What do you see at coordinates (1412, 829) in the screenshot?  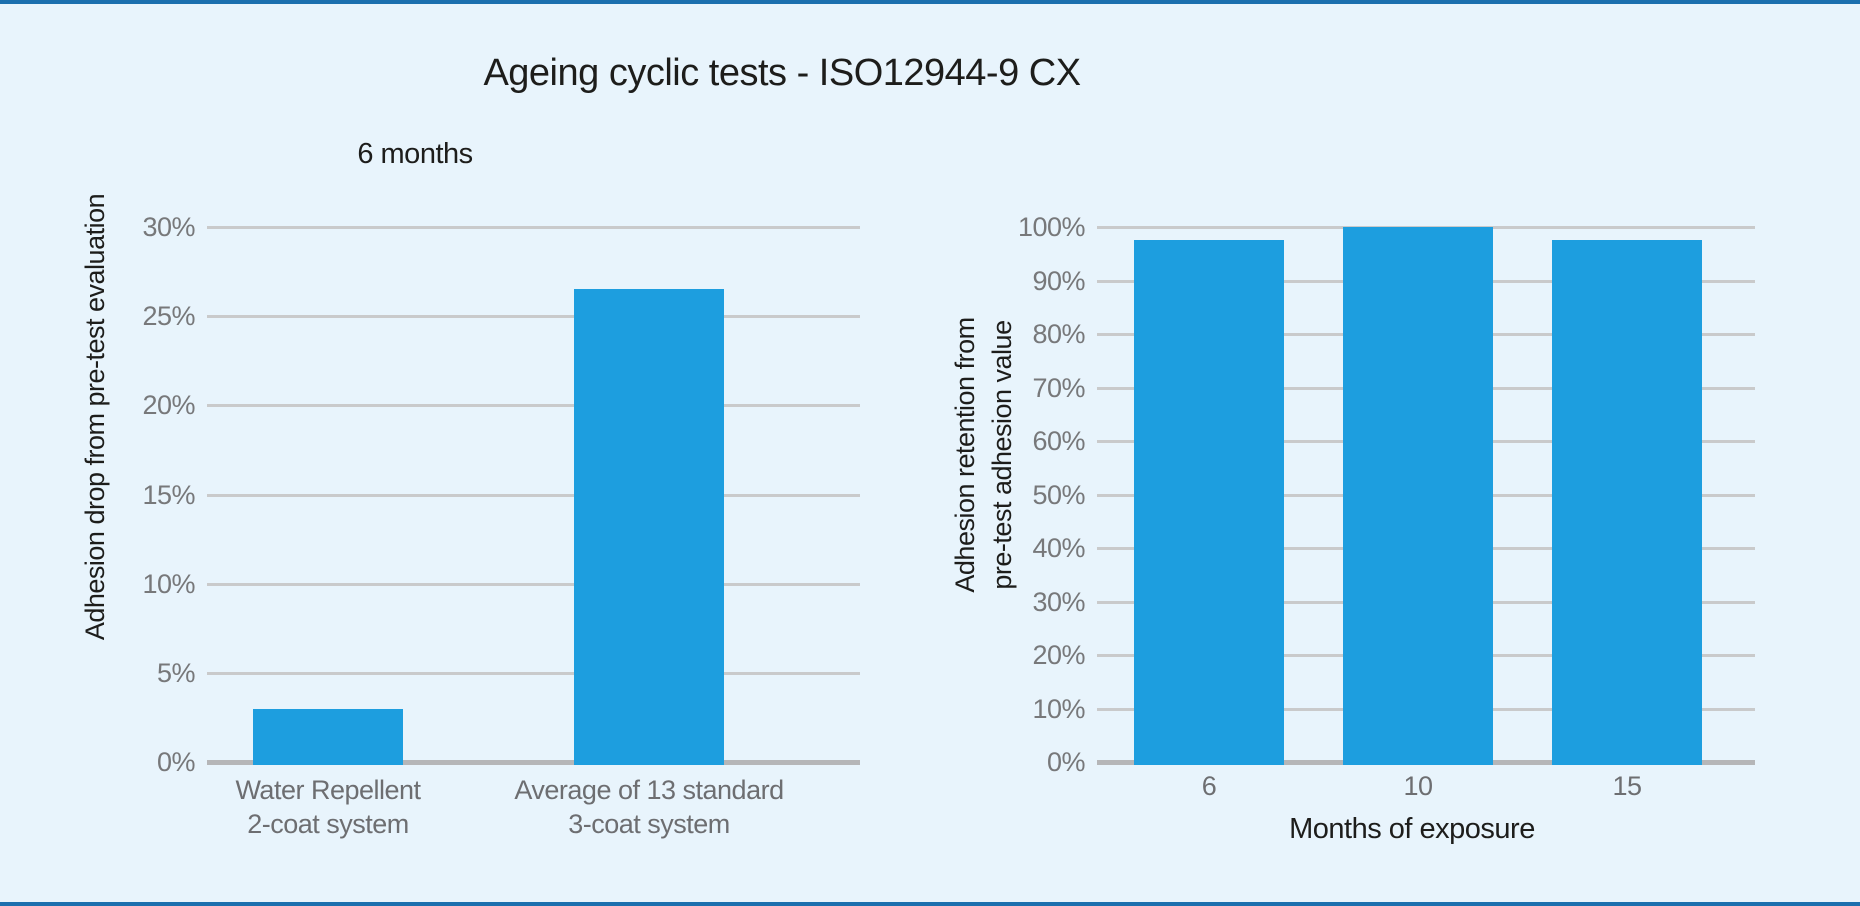 I see `x-axis-title: Months of exposure` at bounding box center [1412, 829].